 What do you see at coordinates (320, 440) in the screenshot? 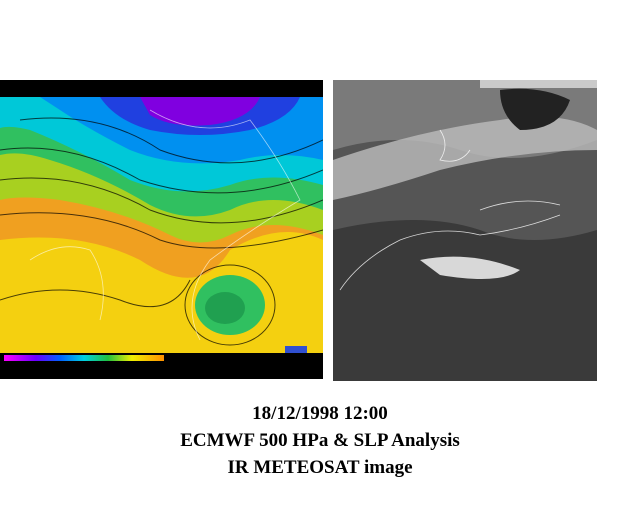
I see `caption-analysis: ECMWF 500 HPa & SLP Analysis` at bounding box center [320, 440].